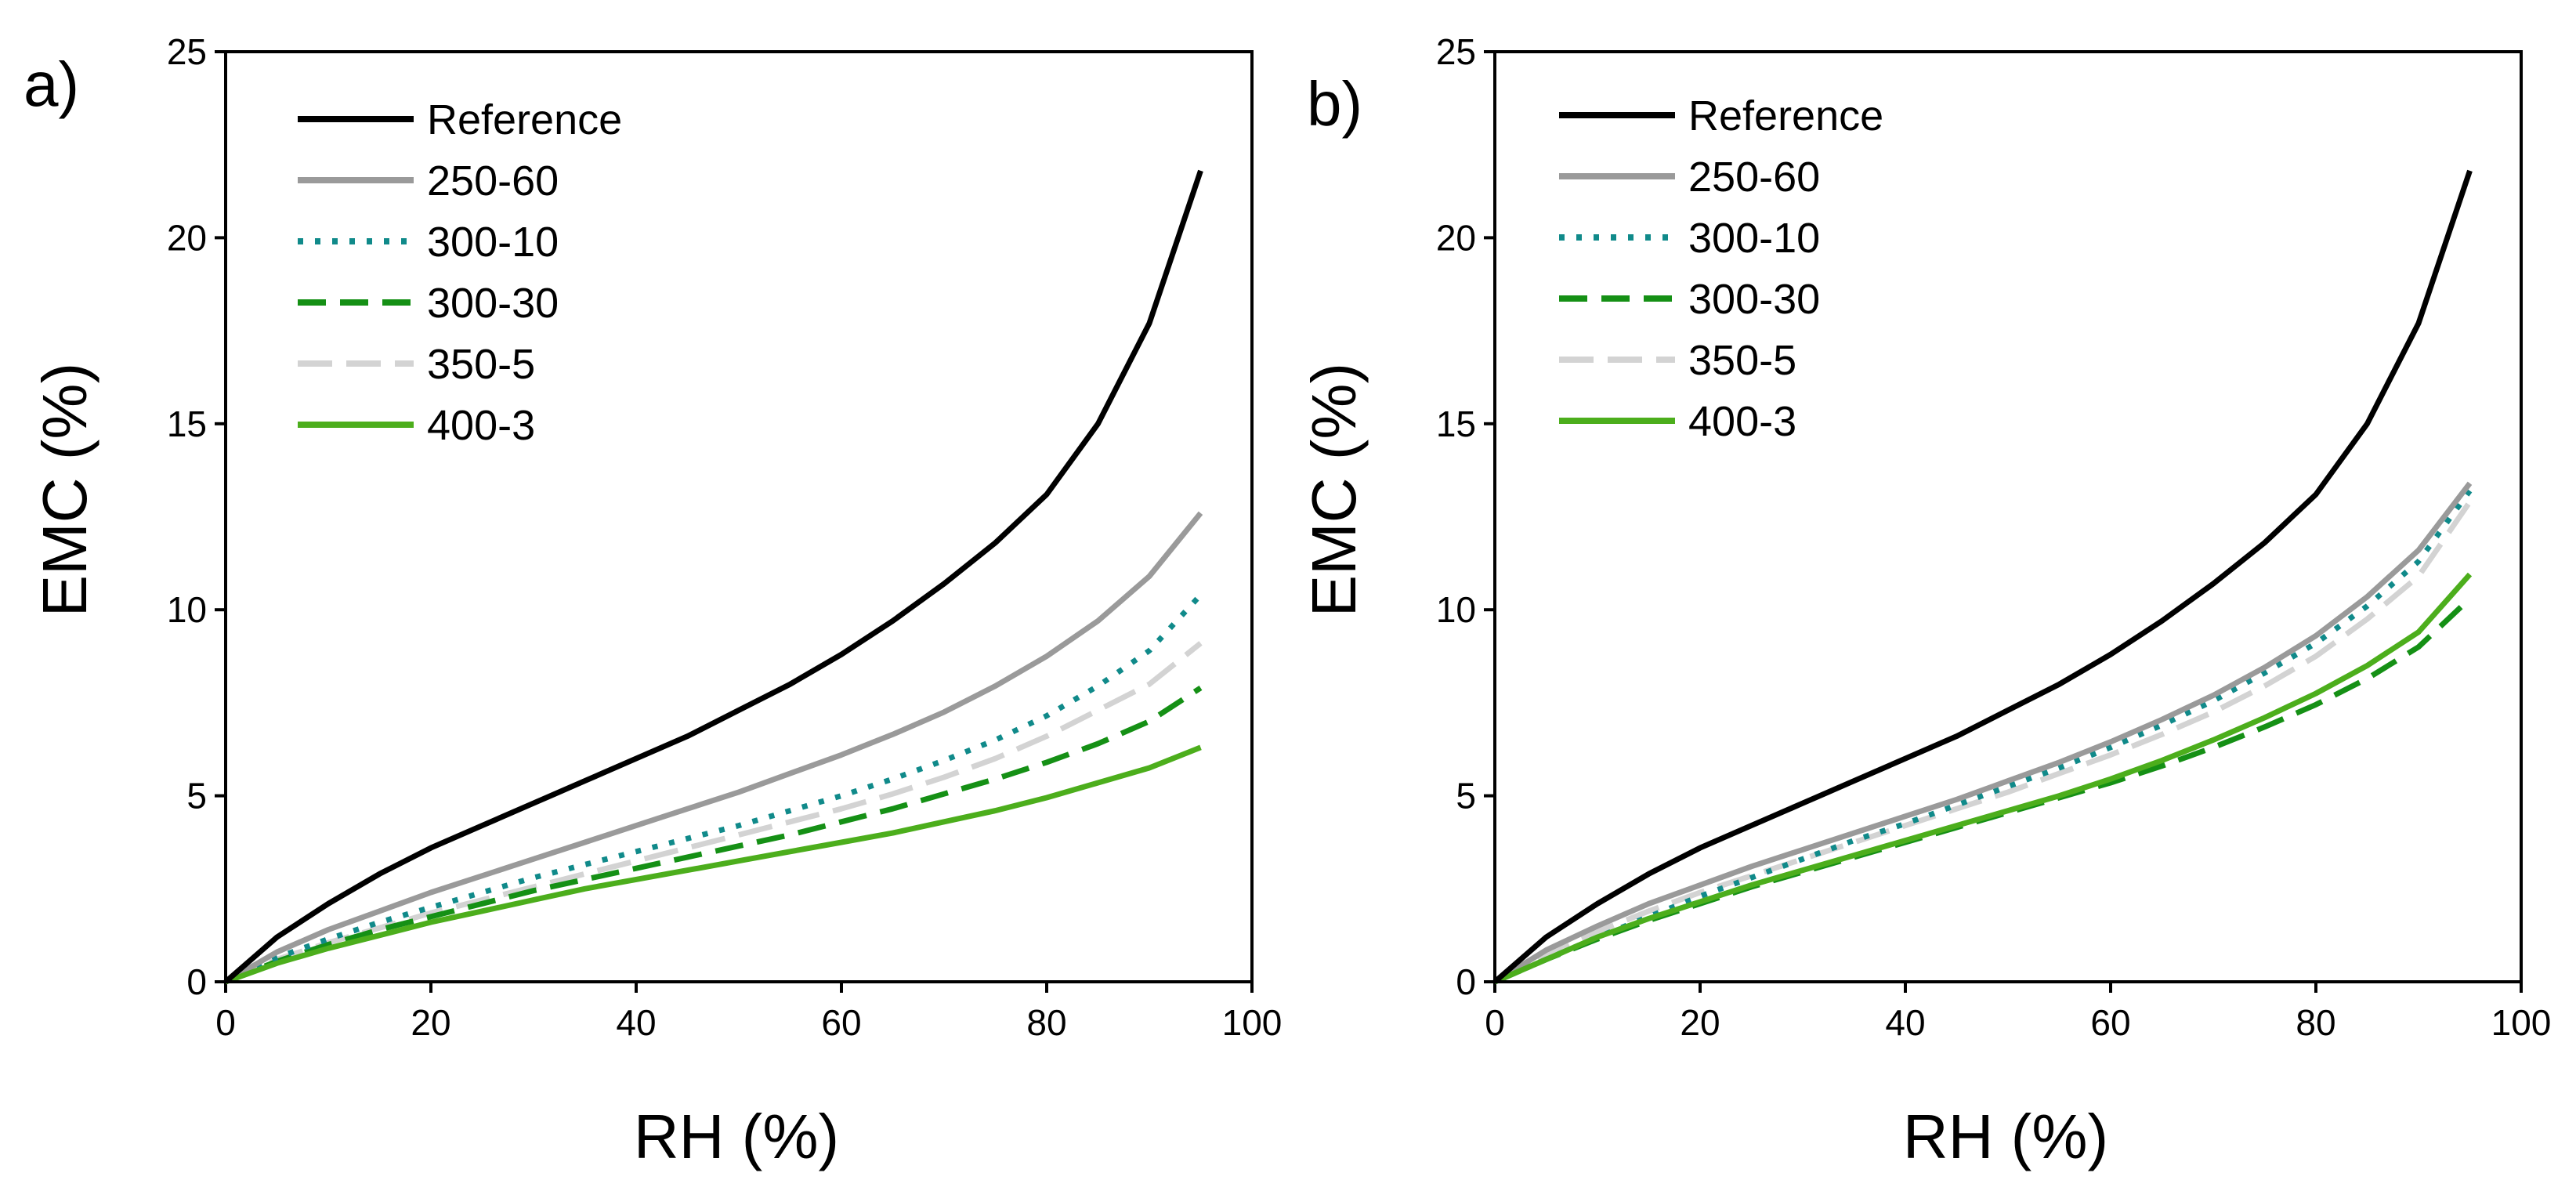 The width and height of the screenshot is (2576, 1191). Describe the element at coordinates (1721, 268) in the screenshot. I see `legend-b: Reference 250-60 300-10 300-30 350-5 400-3` at that location.